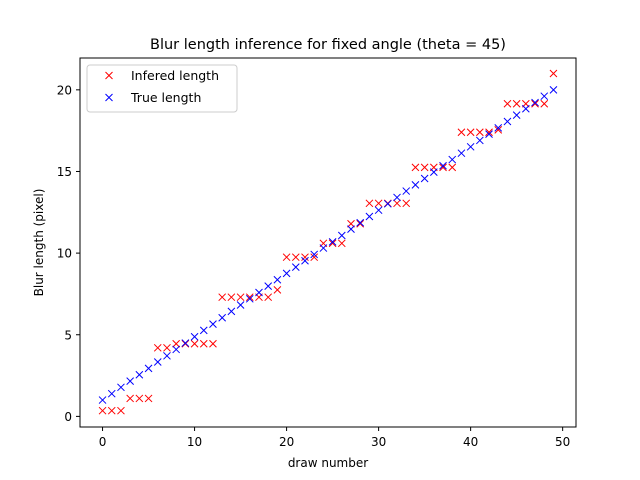 This screenshot has height=480, width=640. I want to click on y-tick-label: 5, so click(68, 335).